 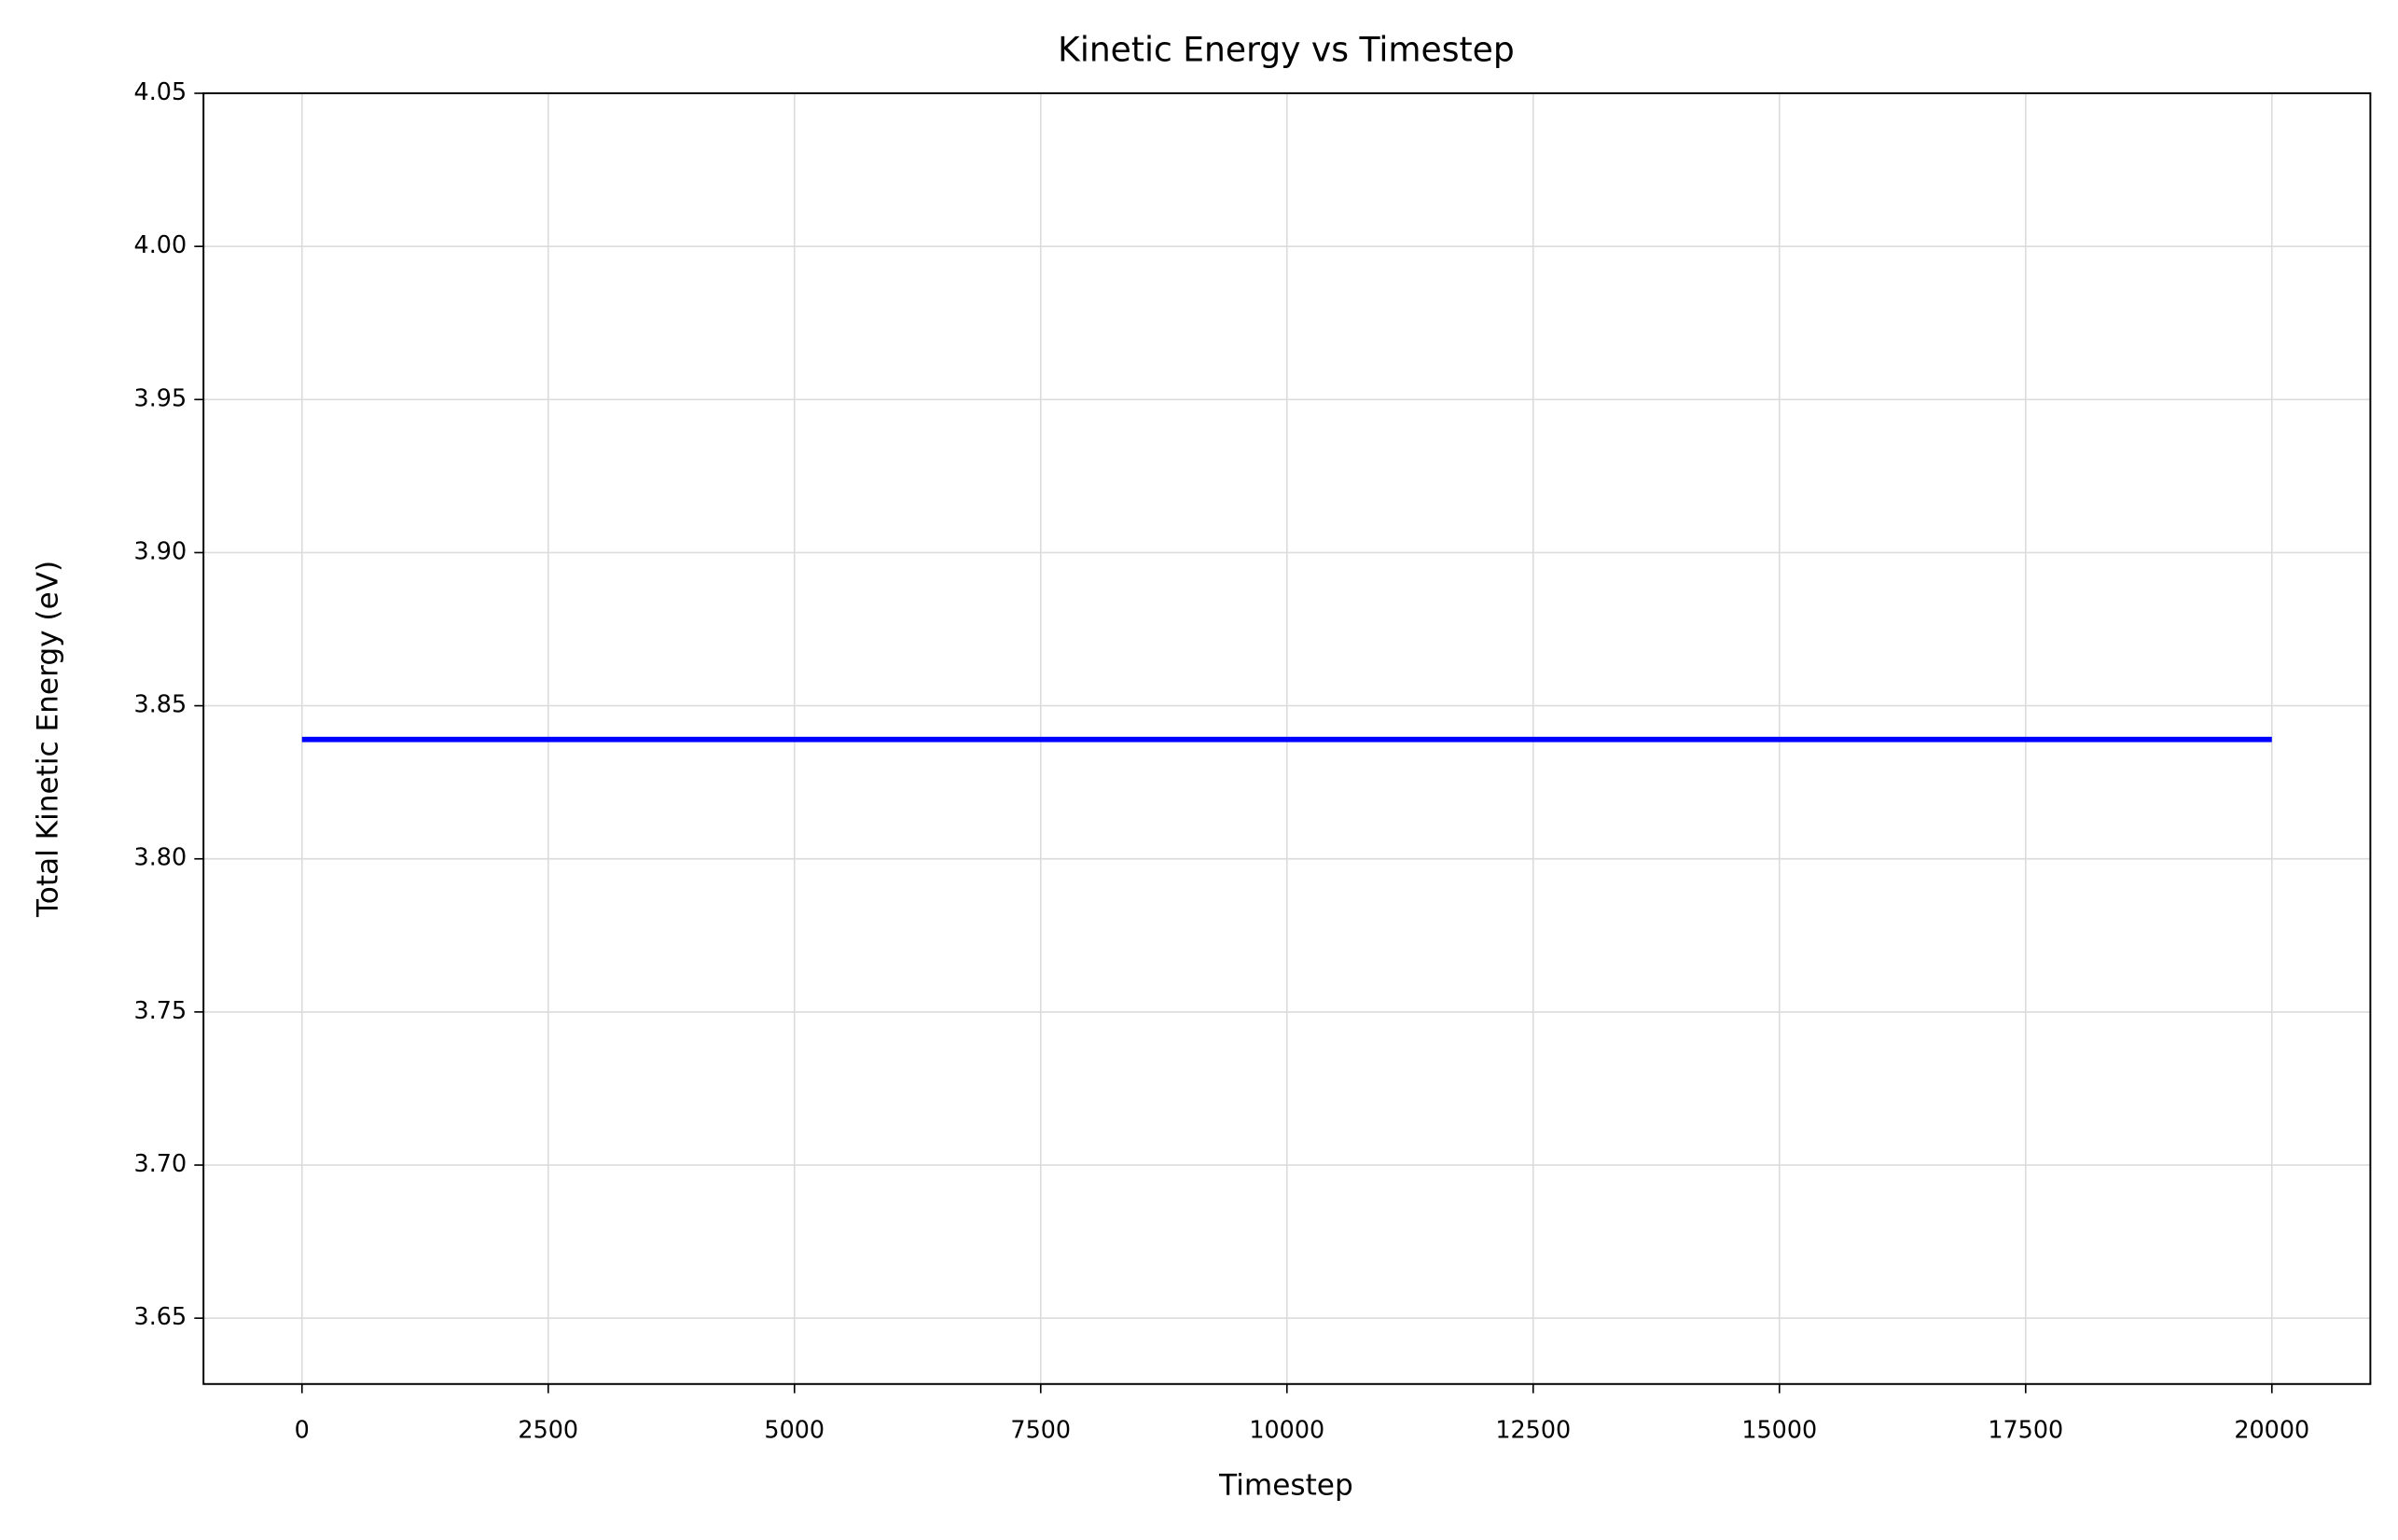 I want to click on x-tick-label: 2500, so click(x=548, y=1430).